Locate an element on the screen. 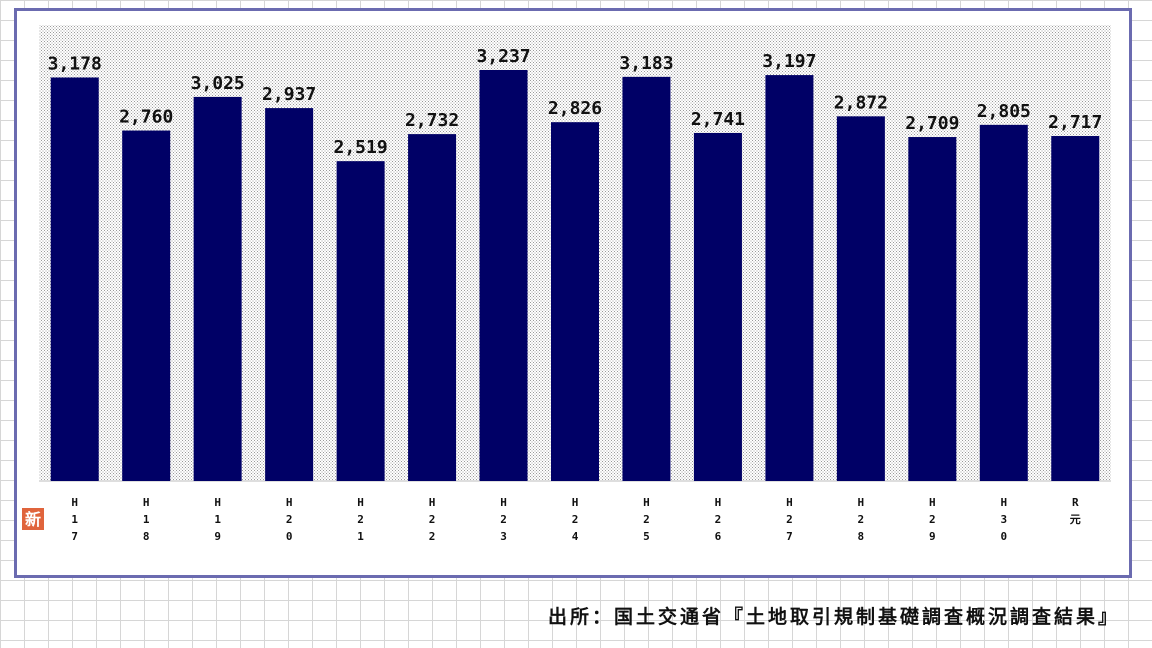 This screenshot has width=1152, height=648. bar-value-label-6: 3,237 is located at coordinates (503, 56).